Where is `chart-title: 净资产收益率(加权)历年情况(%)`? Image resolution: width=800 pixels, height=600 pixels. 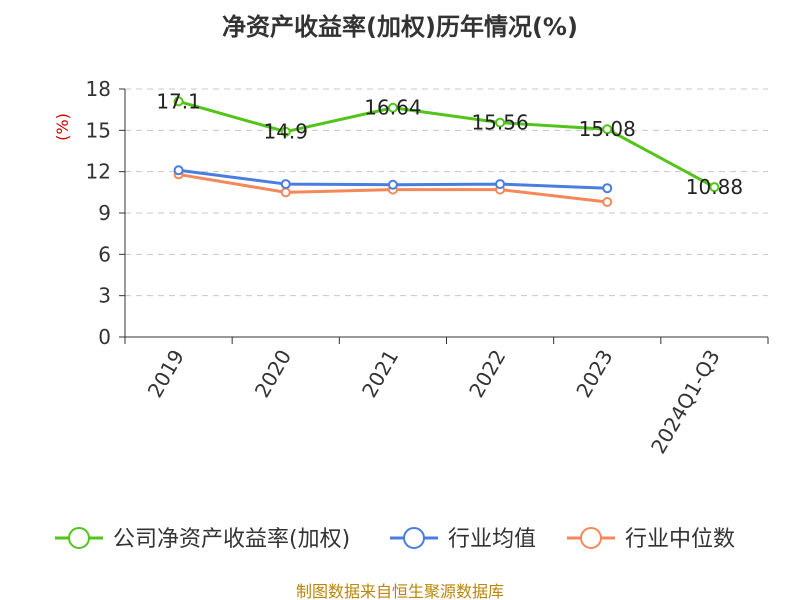 chart-title: 净资产收益率(加权)历年情况(%) is located at coordinates (400, 27).